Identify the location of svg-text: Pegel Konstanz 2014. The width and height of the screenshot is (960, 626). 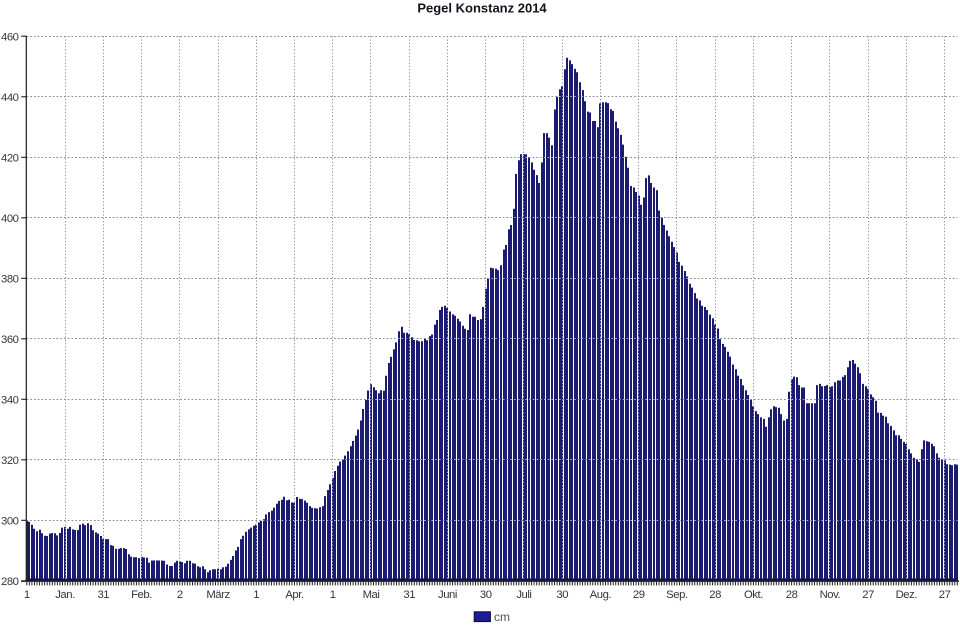
(482, 8).